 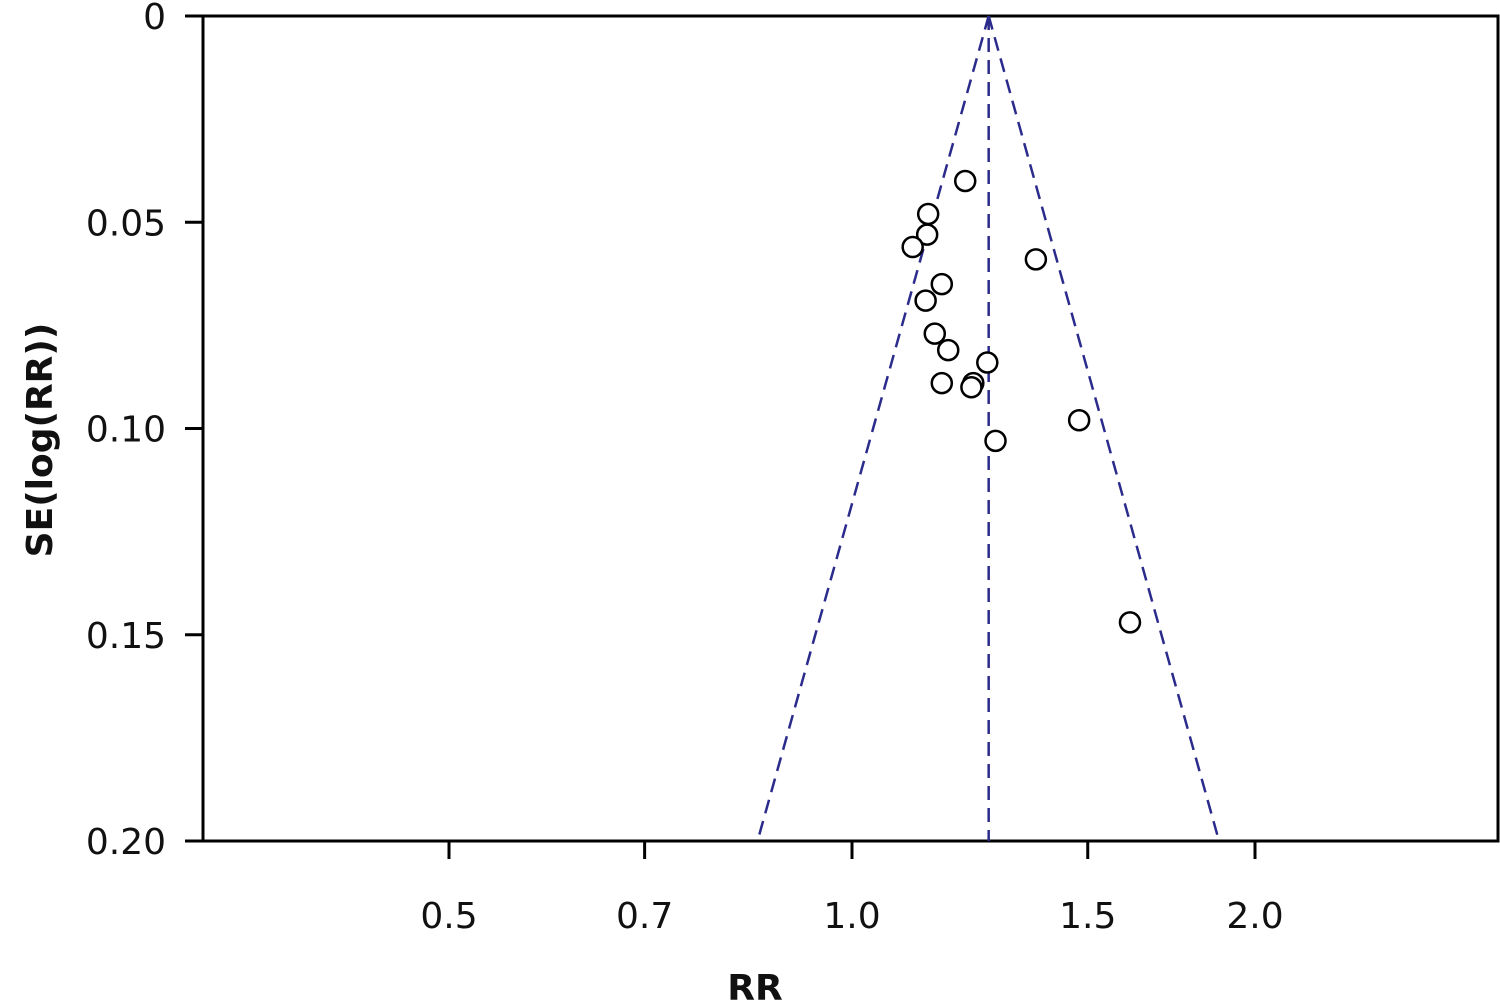 What do you see at coordinates (154, 19) in the screenshot?
I see `y-tick-label: 0` at bounding box center [154, 19].